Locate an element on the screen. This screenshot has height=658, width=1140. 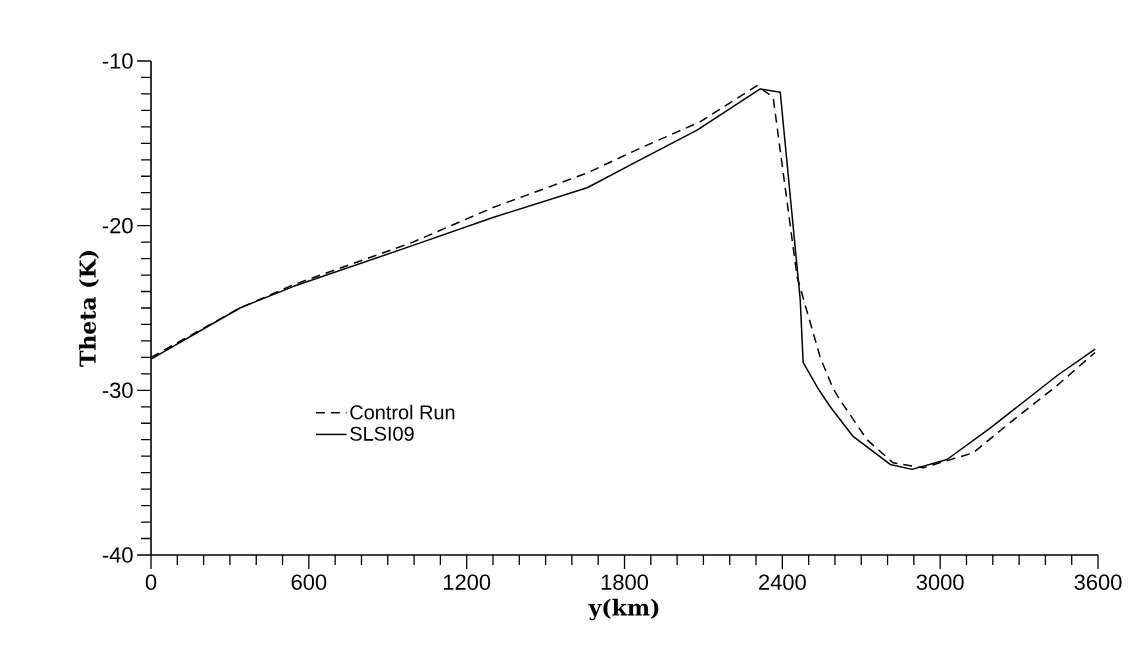
x-tick-label: 2400 is located at coordinates (782, 582).